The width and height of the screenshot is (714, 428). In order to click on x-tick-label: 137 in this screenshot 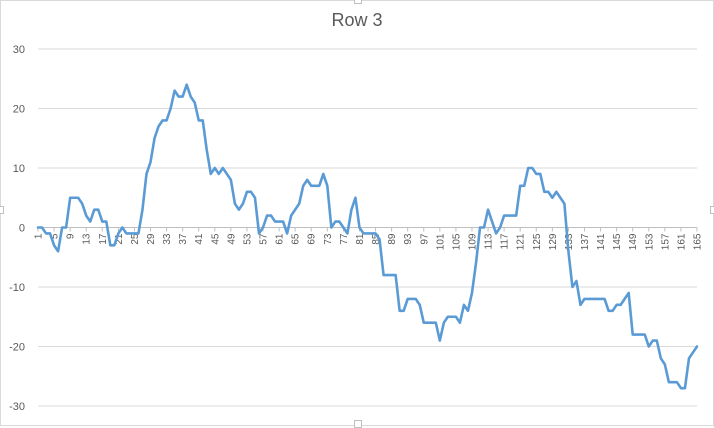, I will do `click(585, 241)`.